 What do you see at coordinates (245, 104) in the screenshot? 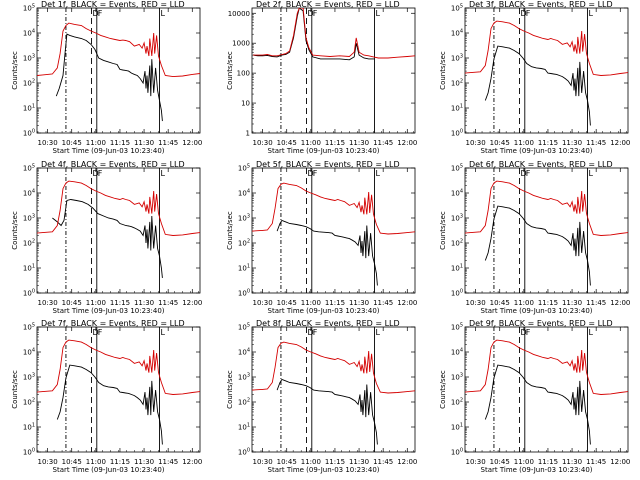
I see `y-tick-label: 10` at bounding box center [245, 104].